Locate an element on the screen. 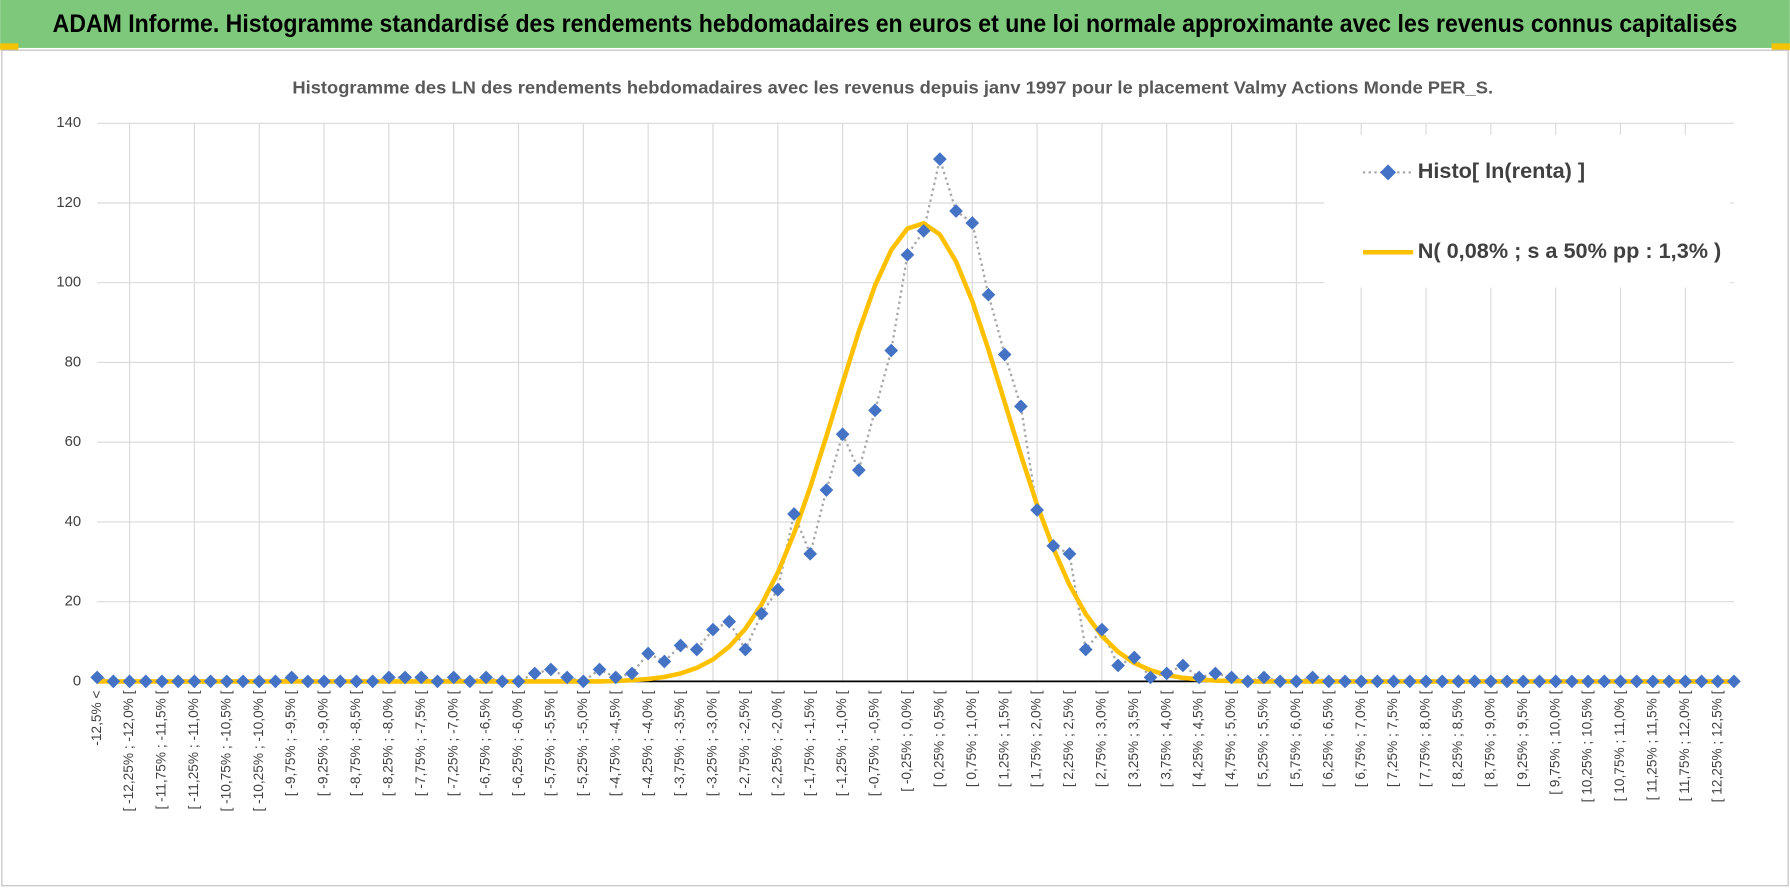  x-tick-label: [ -2,25% ; -2,0% [ is located at coordinates (776, 743).